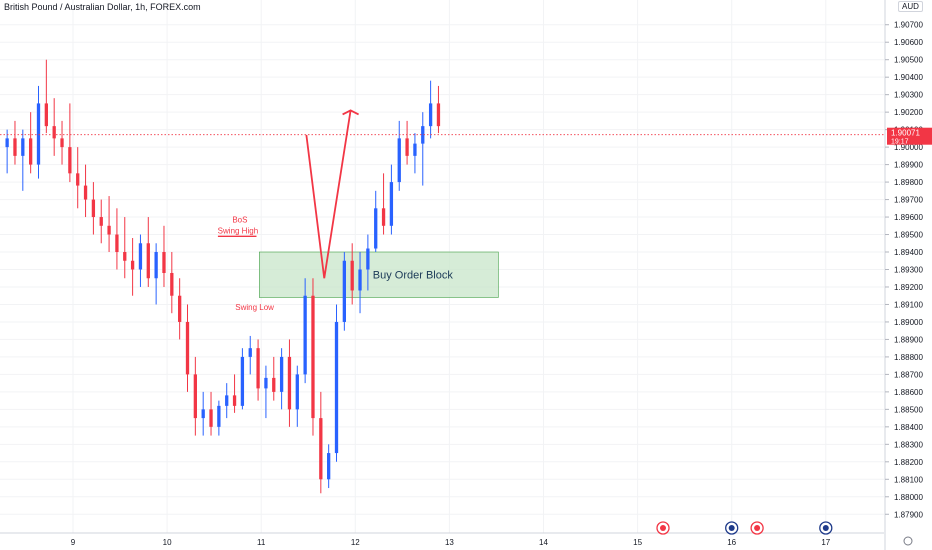  What do you see at coordinates (908, 409) in the screenshot?
I see `y-tick-label: 1.88500` at bounding box center [908, 409].